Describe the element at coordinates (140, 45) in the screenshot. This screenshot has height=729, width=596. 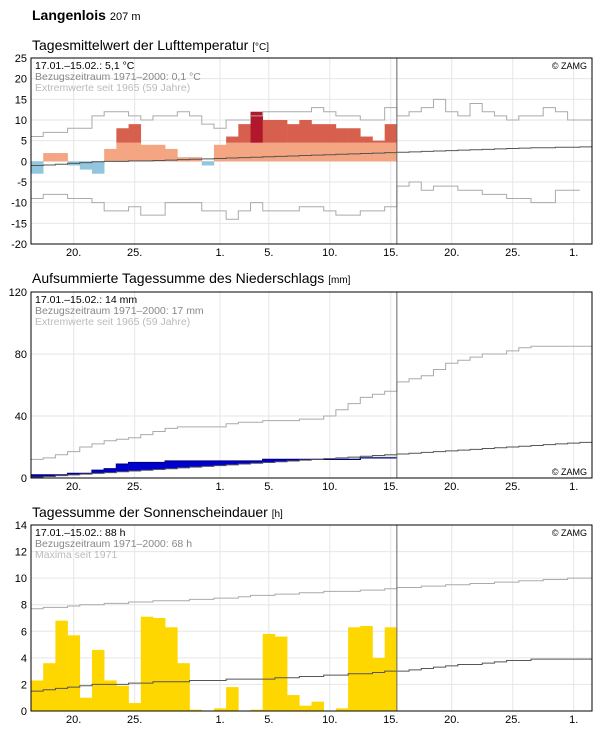
I see `temperature-title-text: Tagesmittelwert der Lufttemperatur` at that location.